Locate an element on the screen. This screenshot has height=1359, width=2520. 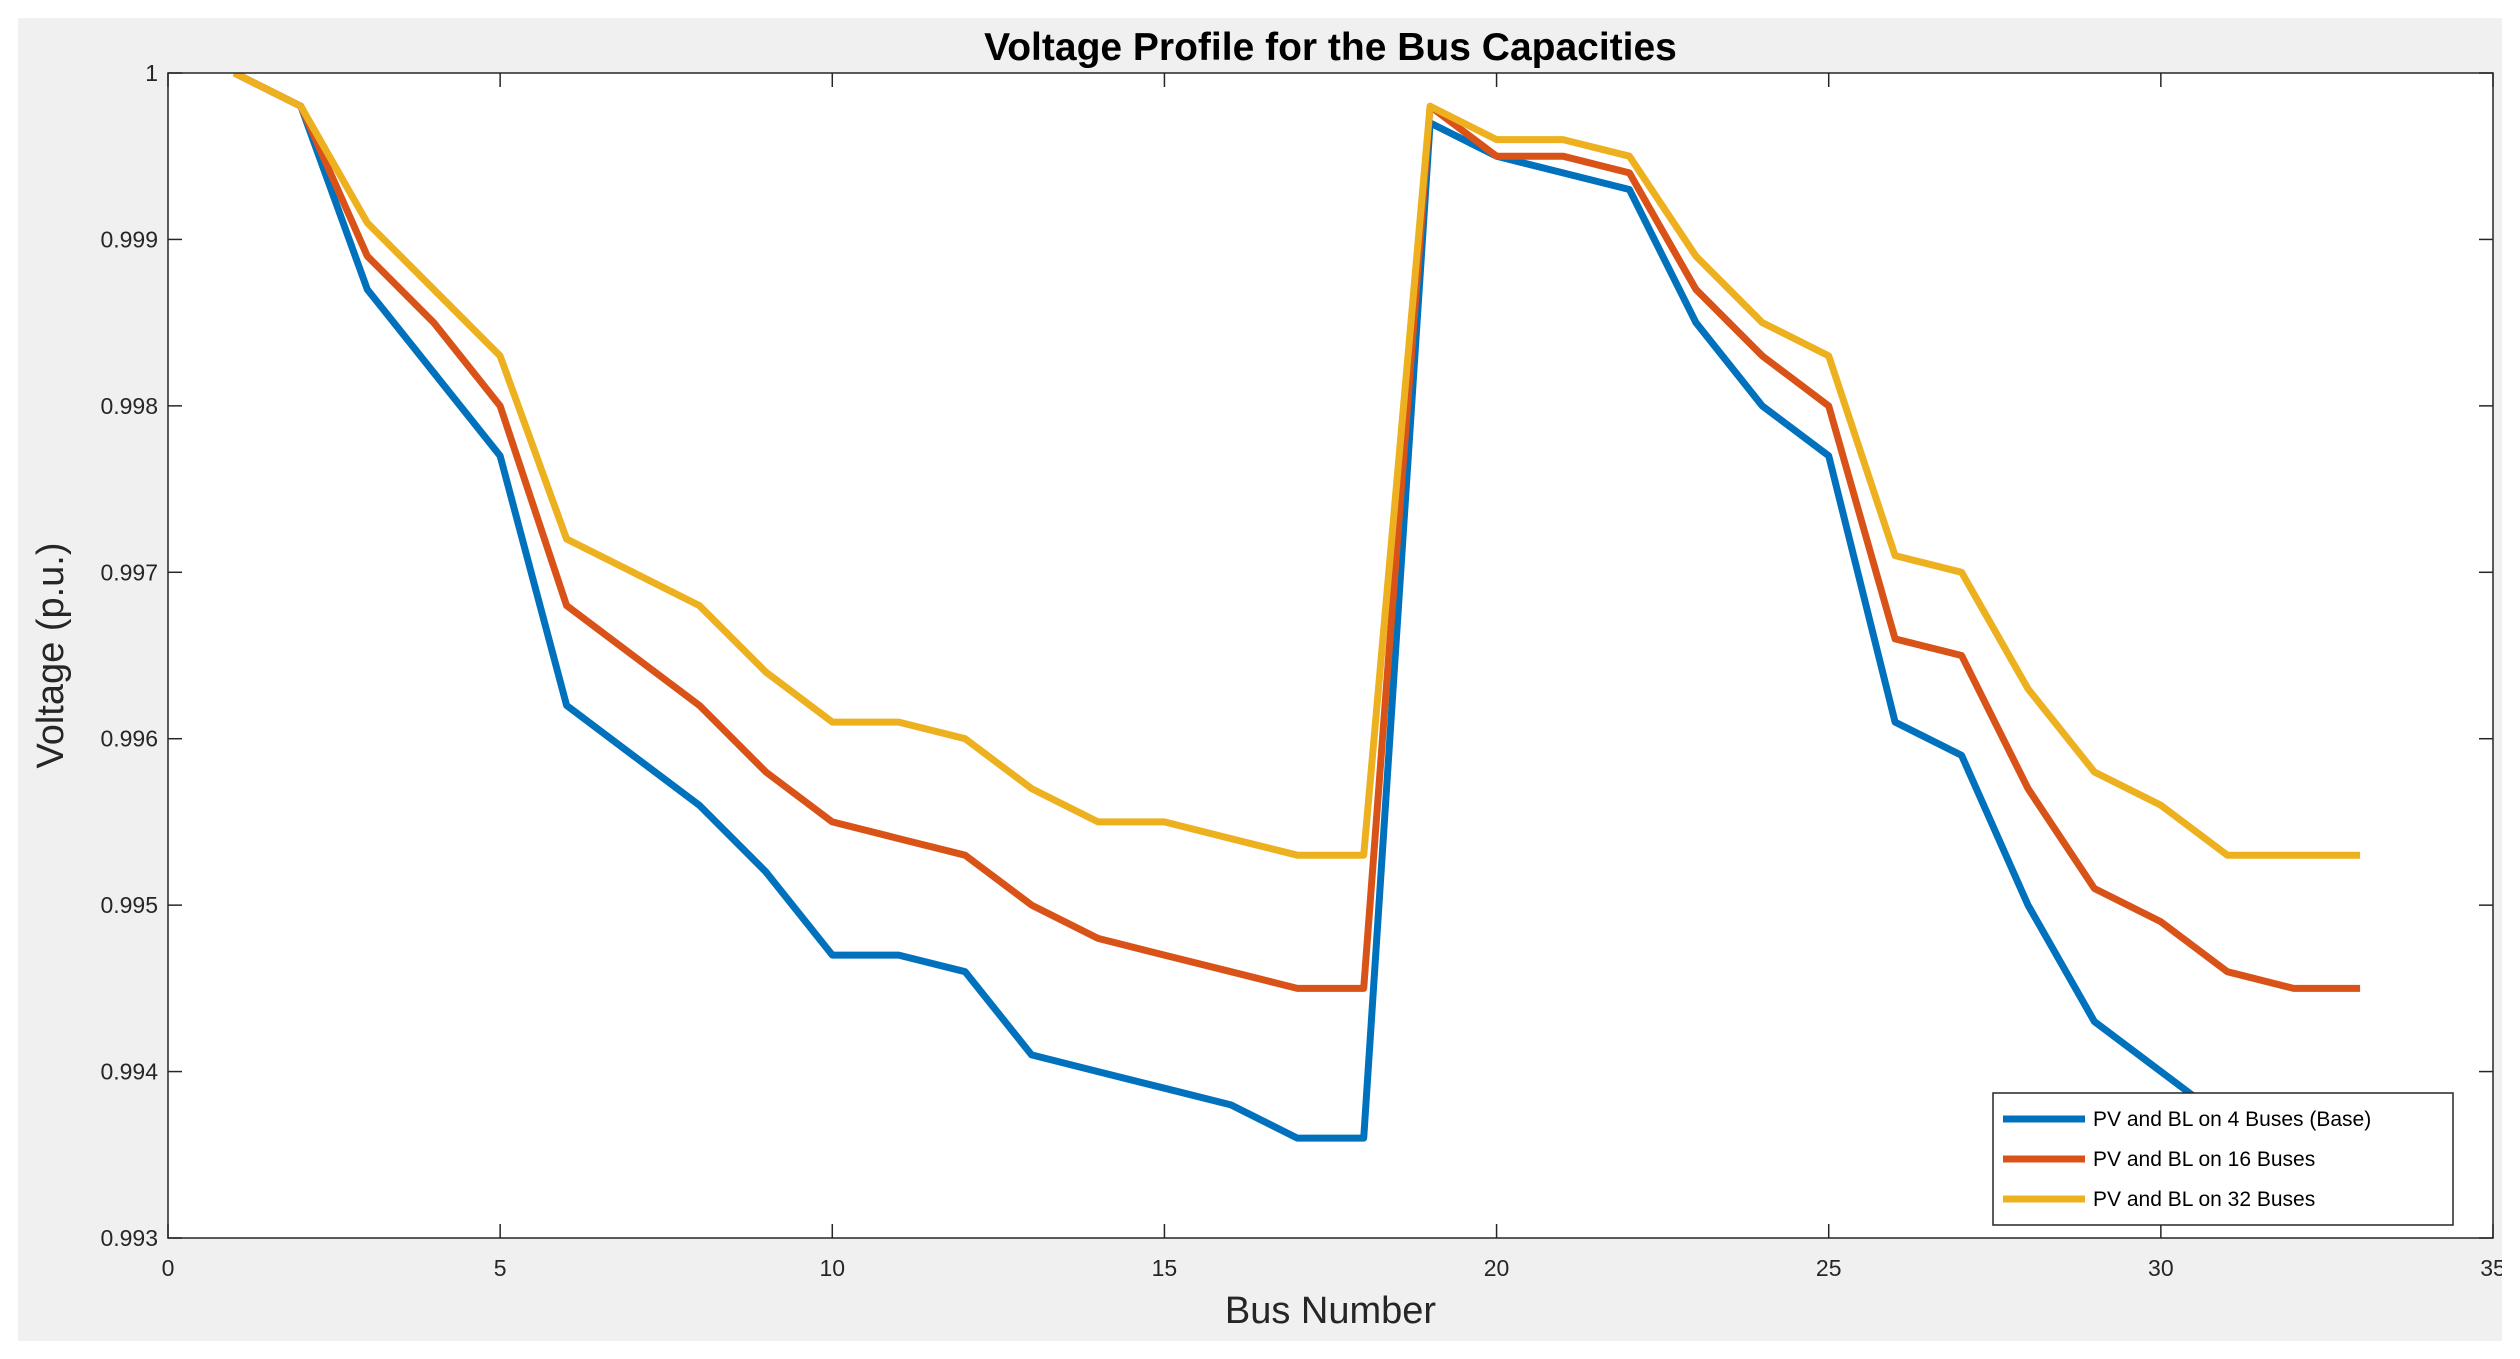
y-axis-label: Voltage (p.u.) is located at coordinates (51, 655).